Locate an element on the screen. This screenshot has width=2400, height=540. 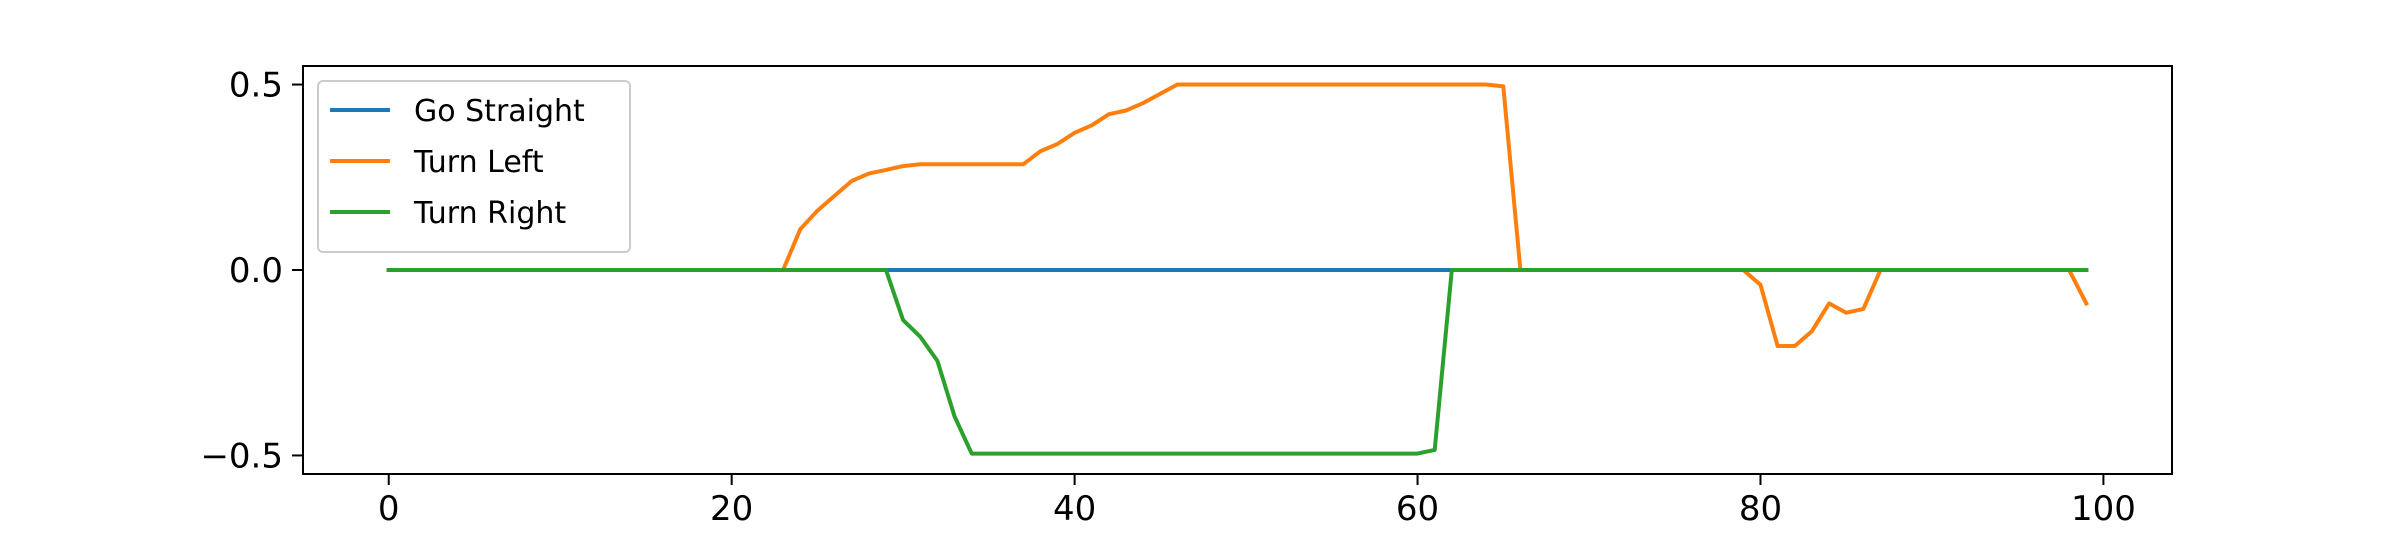
x-tick-label: 20 is located at coordinates (731, 509).